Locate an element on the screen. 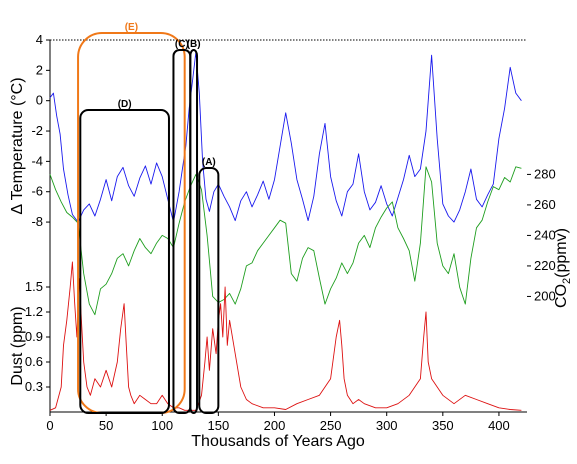 This screenshot has width=577, height=464. x-tick-label-8: 400 is located at coordinates (499, 425).